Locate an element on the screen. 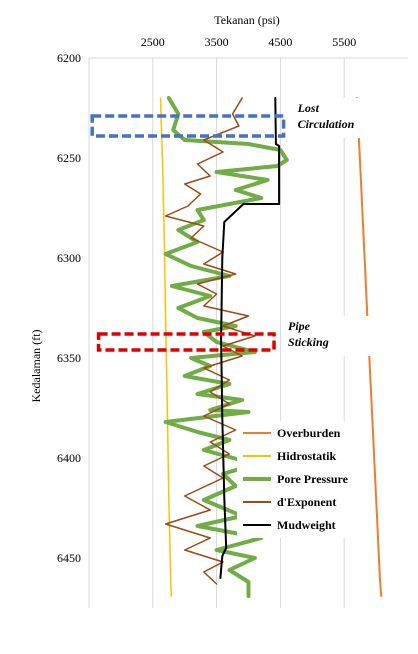  series-line-mudweight is located at coordinates (250, 338).